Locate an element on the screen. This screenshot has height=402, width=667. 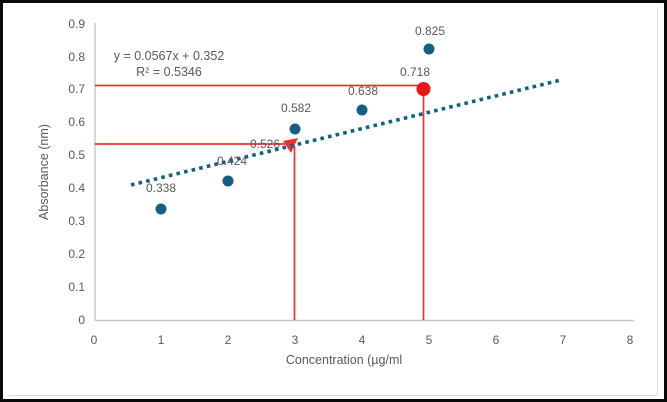
y-tick-06: 0.6 is located at coordinates (76, 122).